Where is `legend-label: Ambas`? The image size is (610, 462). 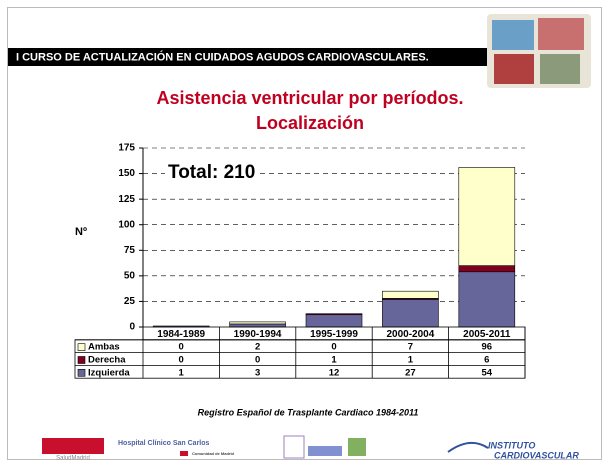 legend-label: Ambas is located at coordinates (104, 347).